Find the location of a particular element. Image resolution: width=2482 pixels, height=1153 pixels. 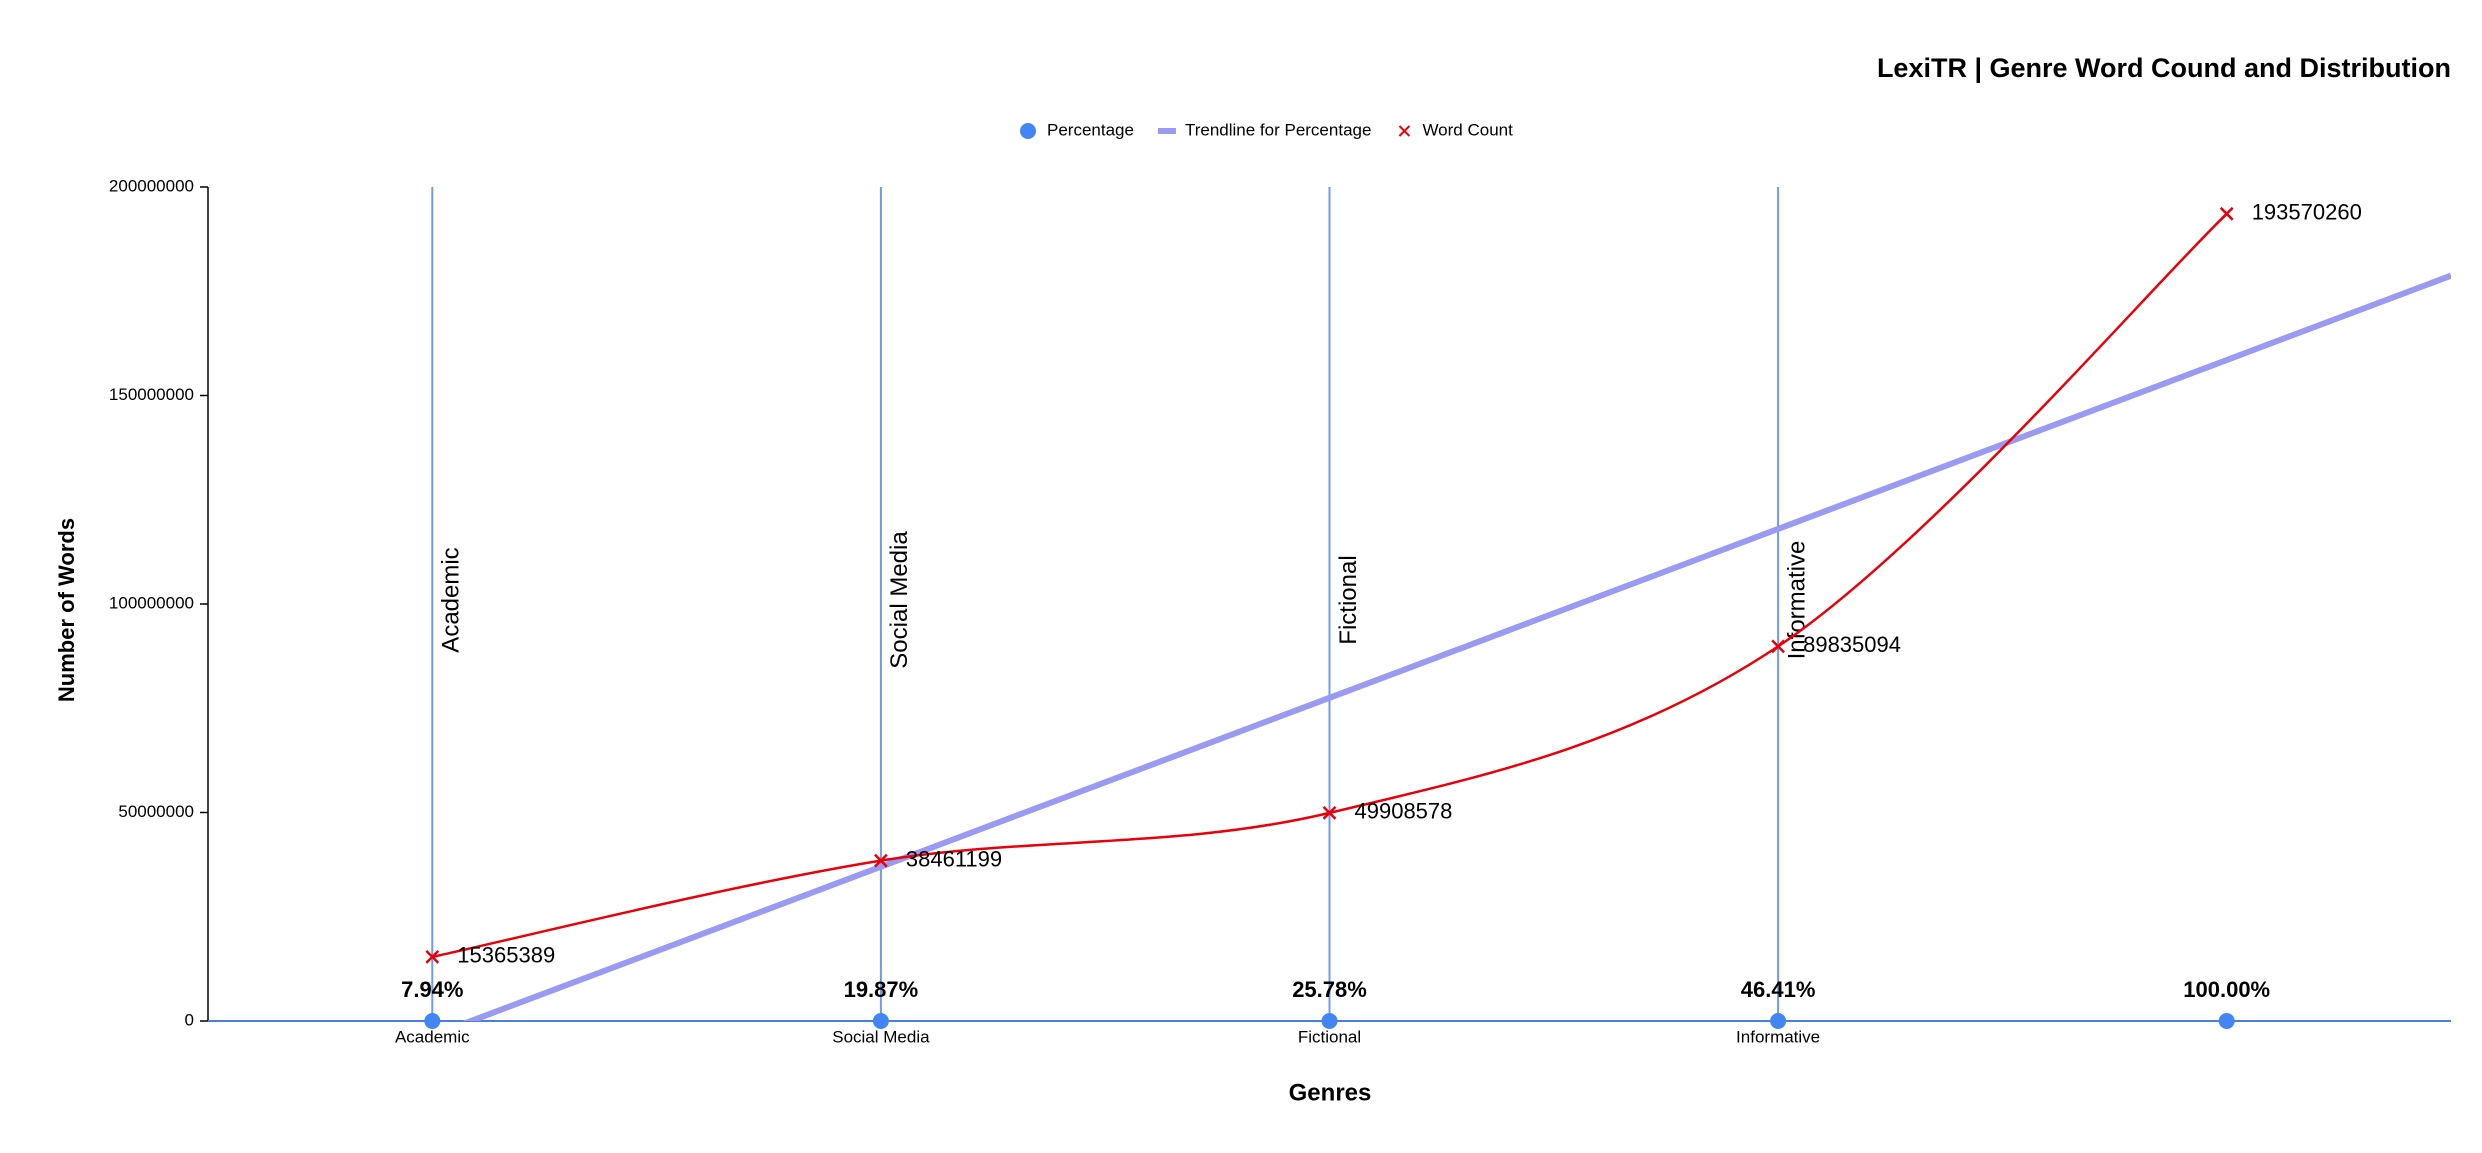

y-tick-label: 200000000 is located at coordinates (151, 185).